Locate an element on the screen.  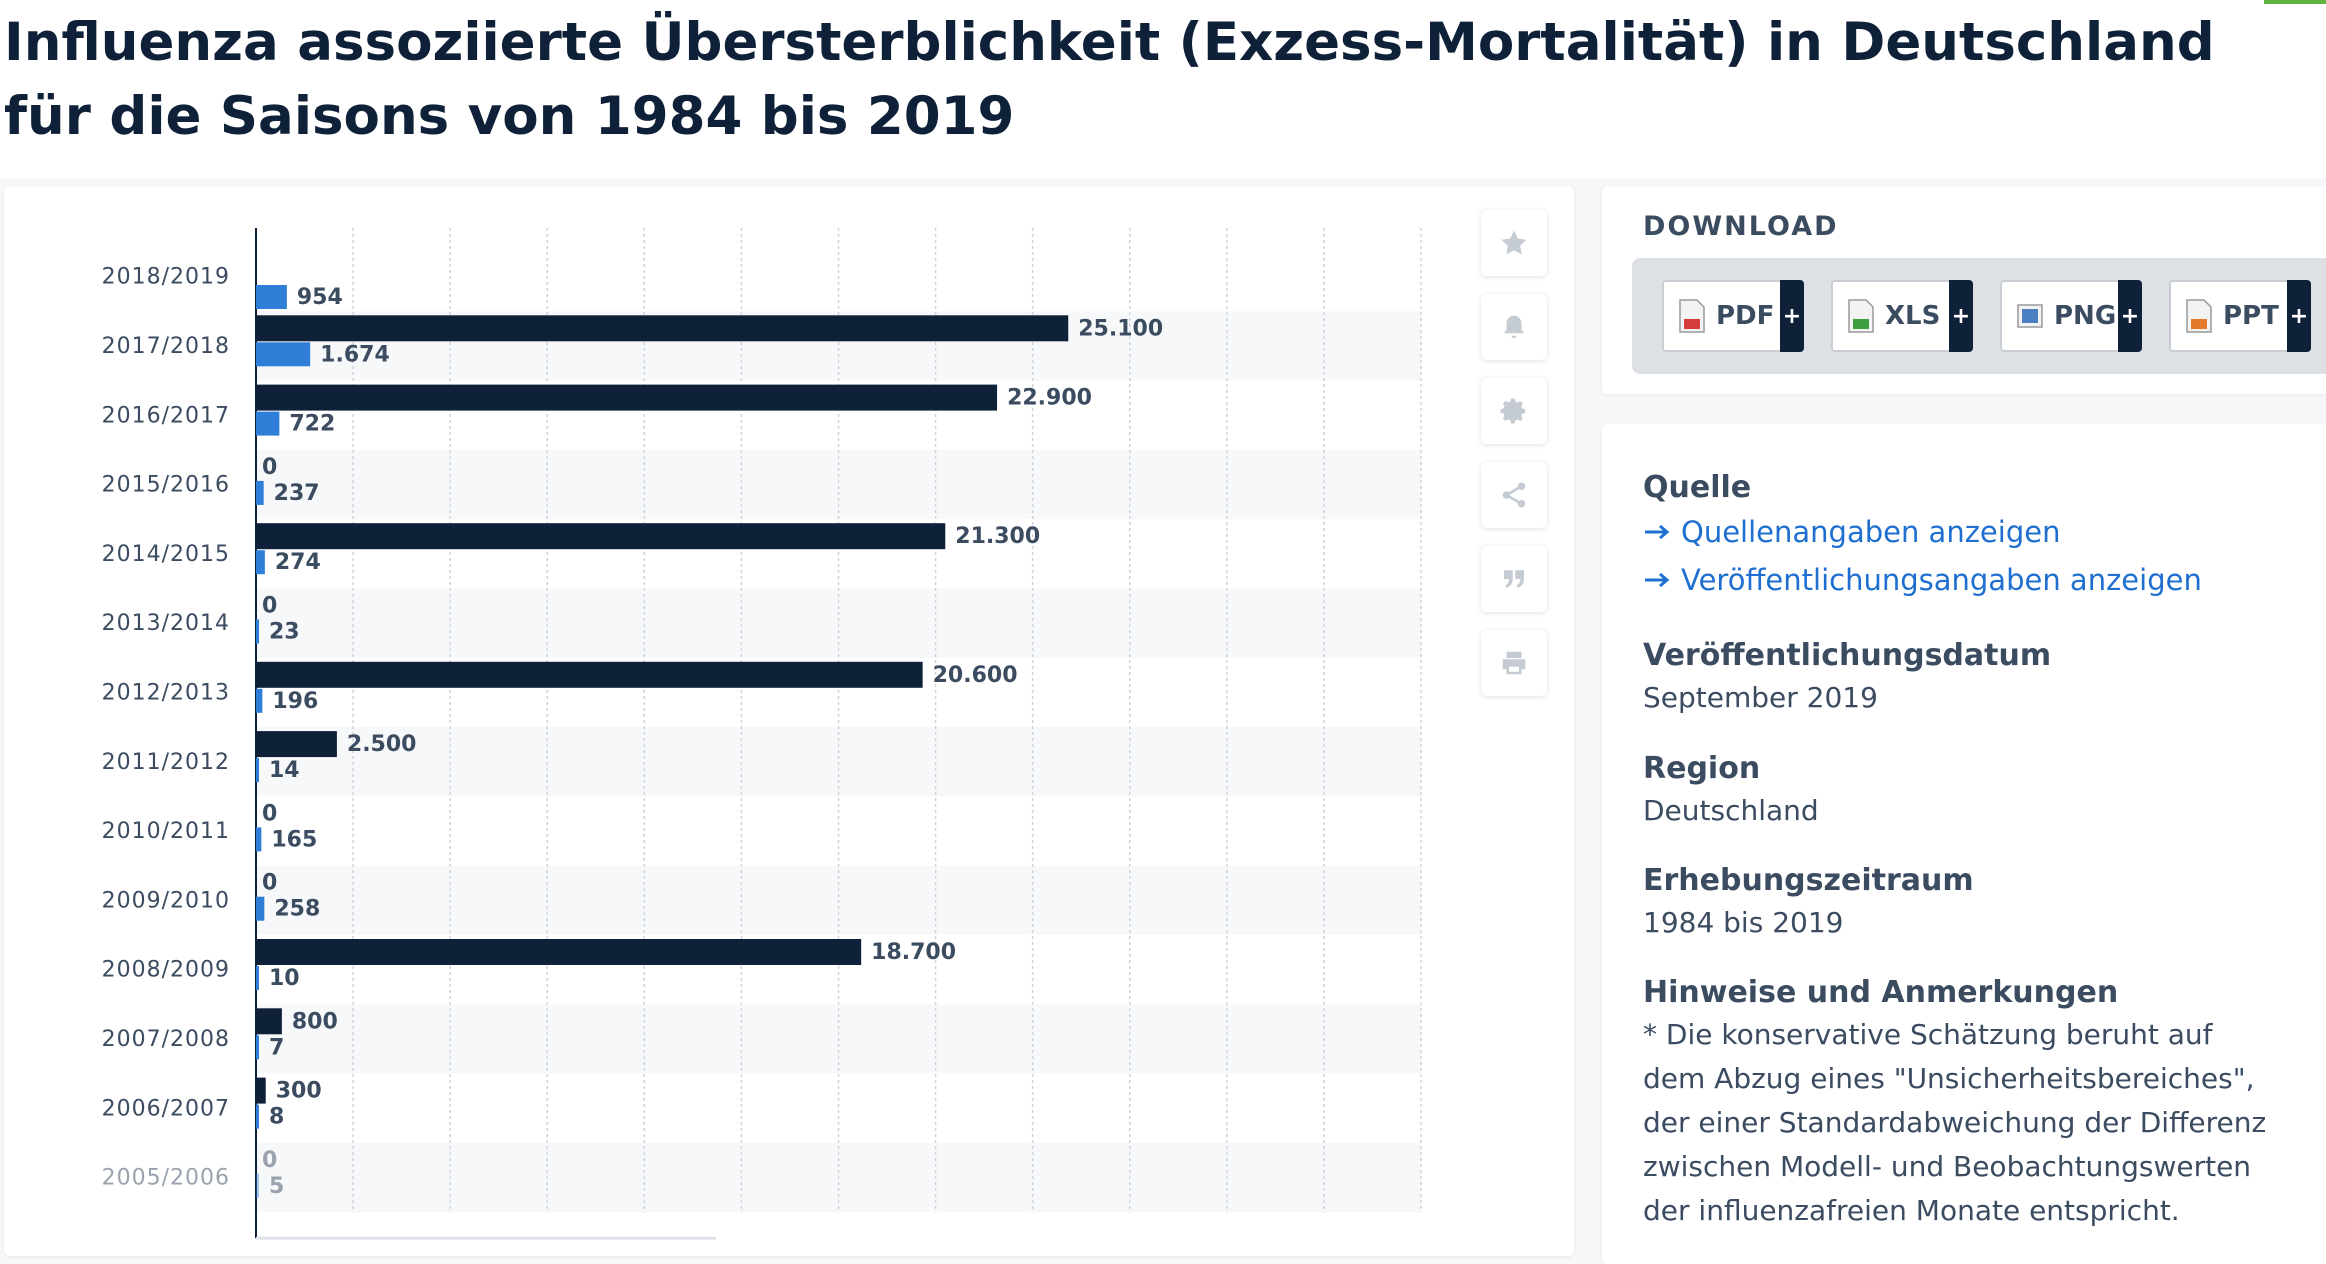
y-tick-label: 2009/2010 is located at coordinates (166, 900).